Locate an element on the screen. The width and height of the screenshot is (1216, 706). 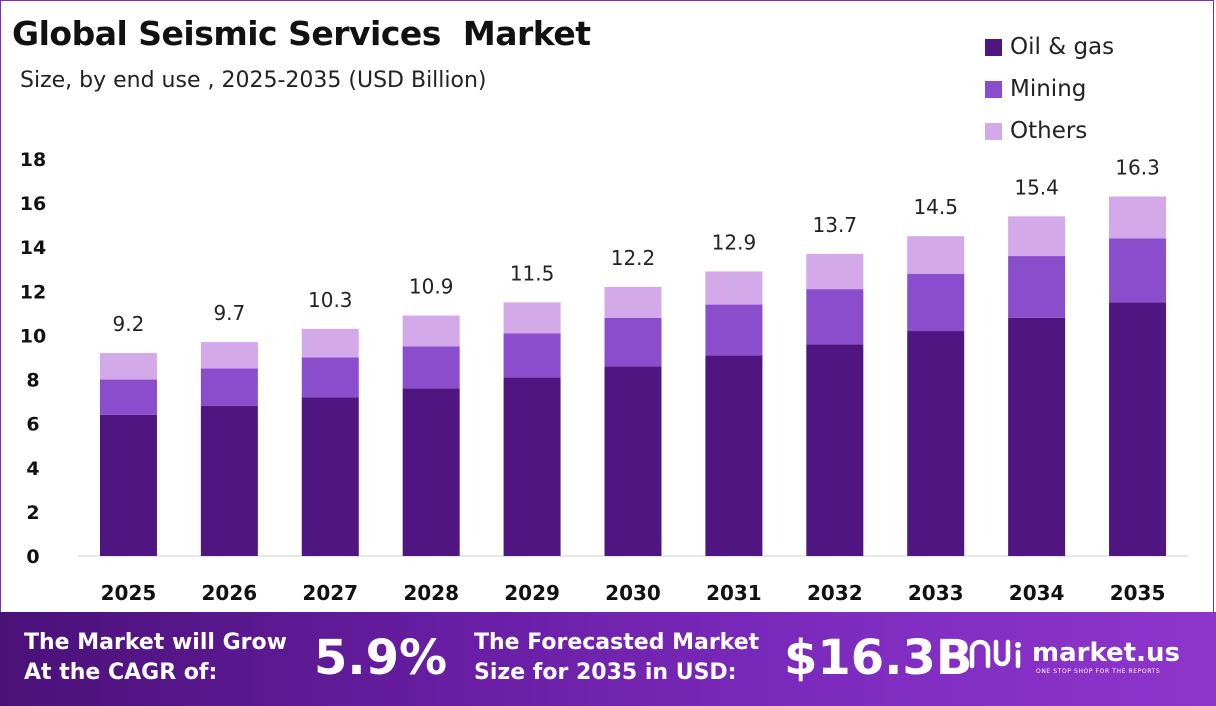
bar-segment-mining-2028 is located at coordinates (431, 367).